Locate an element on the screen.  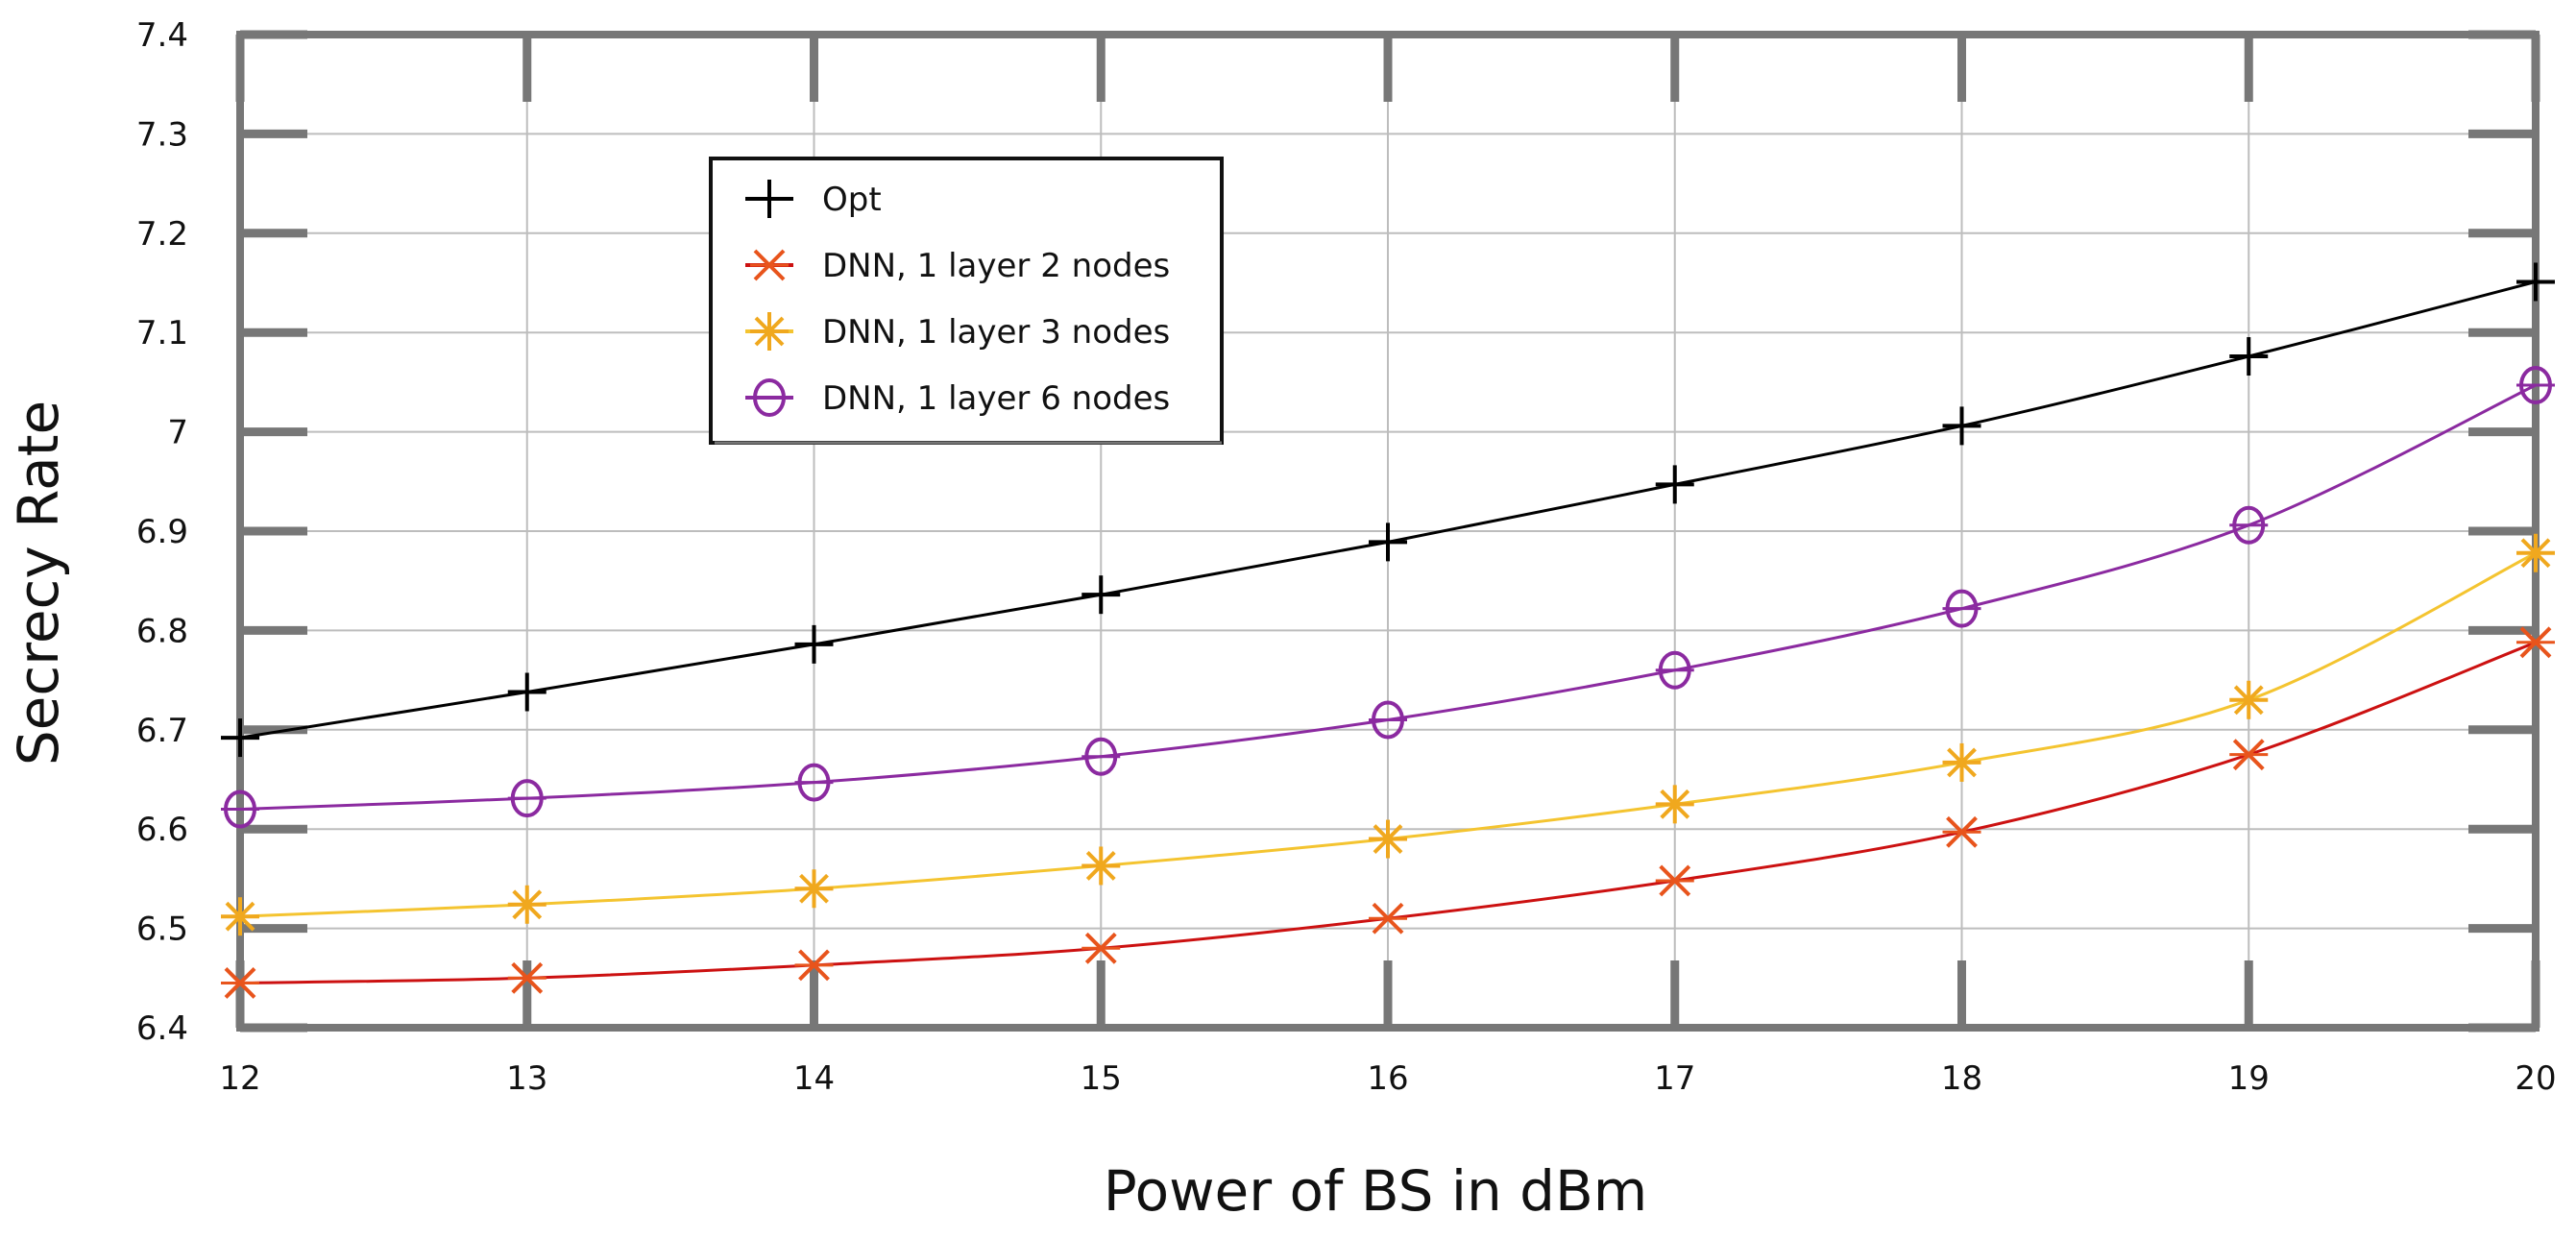
legend-item: DNN, 1 layer 6 nodes is located at coordinates (957, 398).